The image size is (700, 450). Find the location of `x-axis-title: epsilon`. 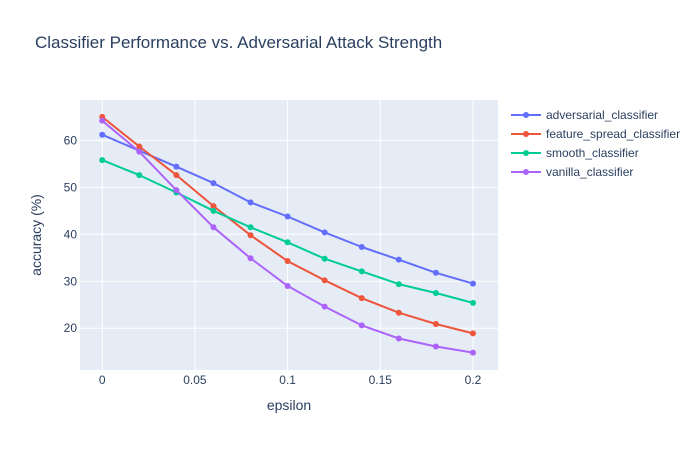

x-axis-title: epsilon is located at coordinates (289, 405).